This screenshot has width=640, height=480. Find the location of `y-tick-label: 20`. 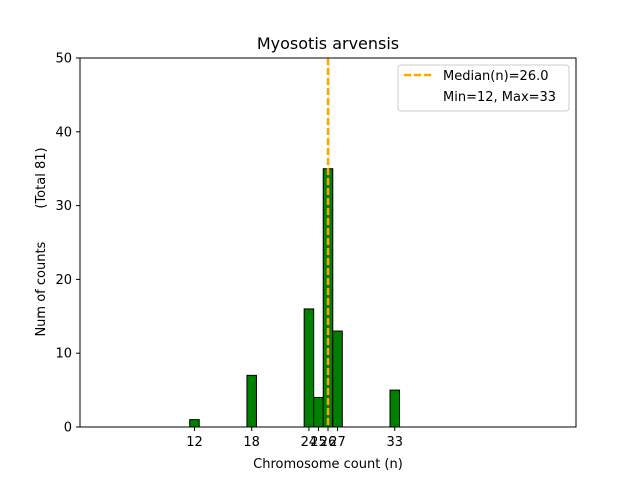

y-tick-label: 20 is located at coordinates (63, 280).